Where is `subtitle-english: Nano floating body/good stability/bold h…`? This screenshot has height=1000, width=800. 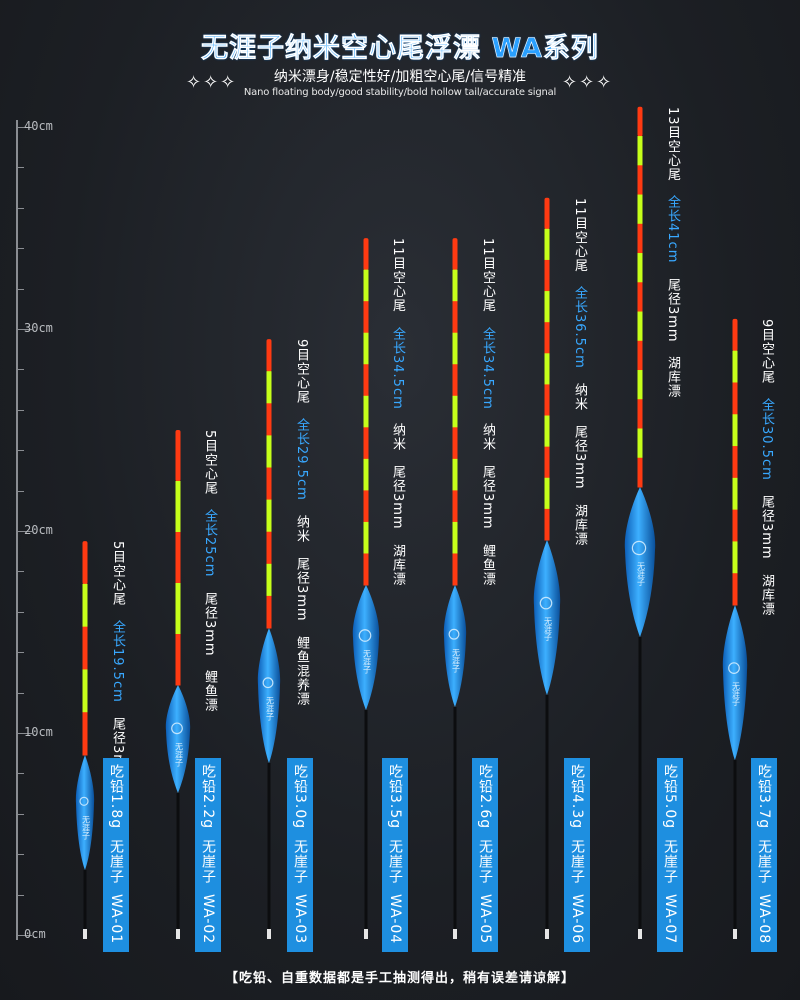 subtitle-english: Nano floating body/good stability/bold h… is located at coordinates (400, 92).